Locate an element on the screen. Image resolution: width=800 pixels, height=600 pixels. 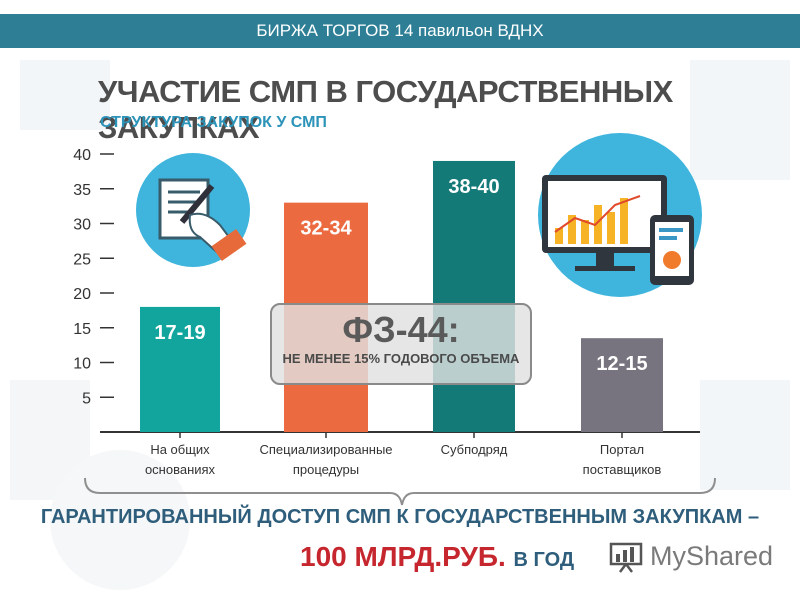
x-category-label: Специализированные is located at coordinates (325, 449).